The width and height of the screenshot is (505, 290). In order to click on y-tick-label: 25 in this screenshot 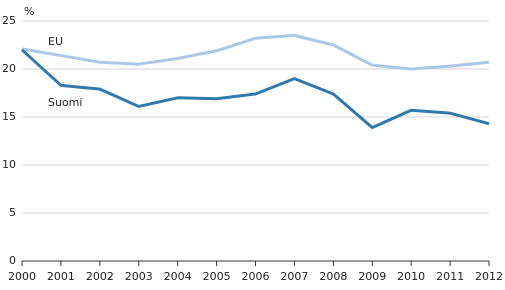, I will do `click(9, 20)`.